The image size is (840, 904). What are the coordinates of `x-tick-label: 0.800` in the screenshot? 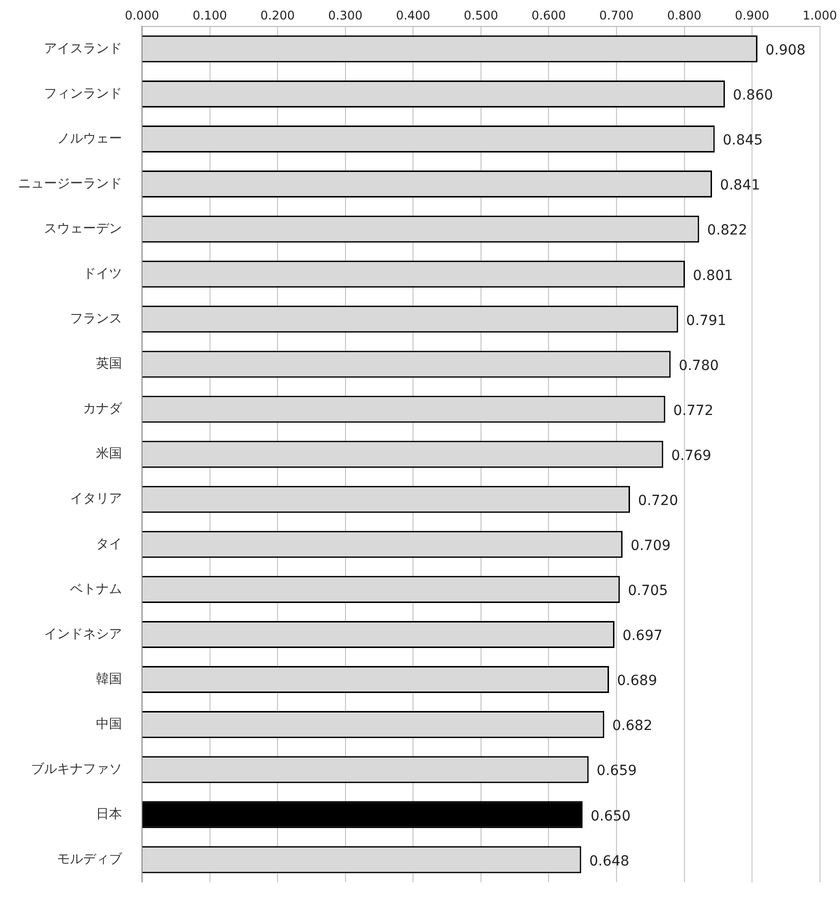 It's located at (684, 15).